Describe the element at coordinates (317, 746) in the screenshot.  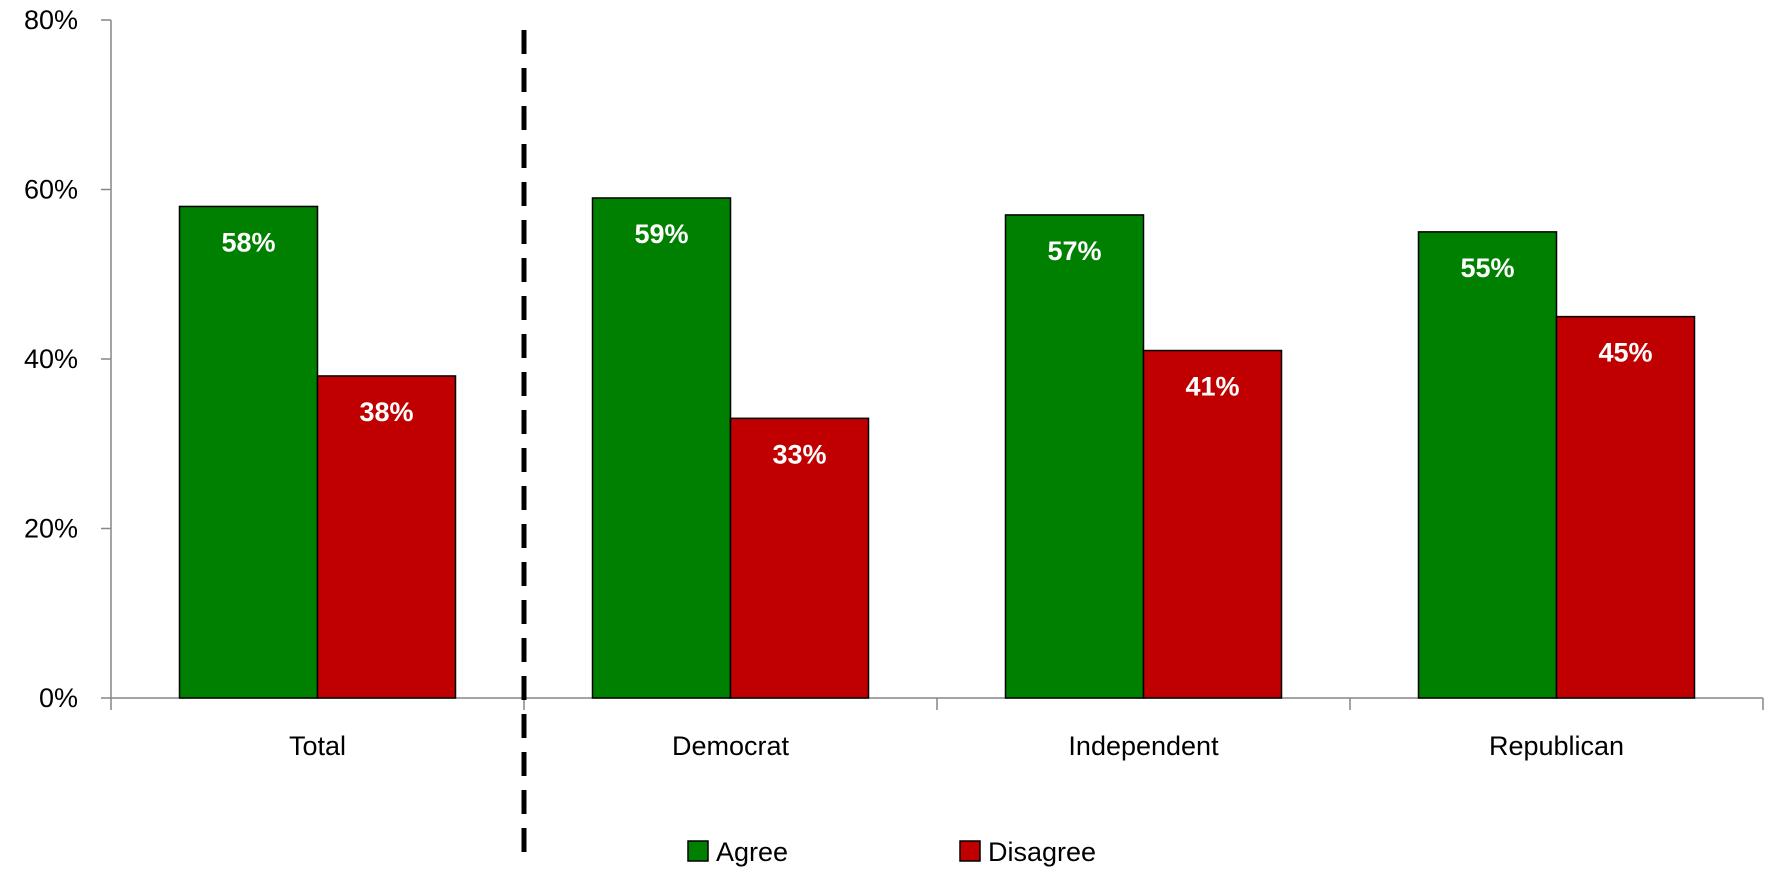
I see `category-label: Total` at that location.